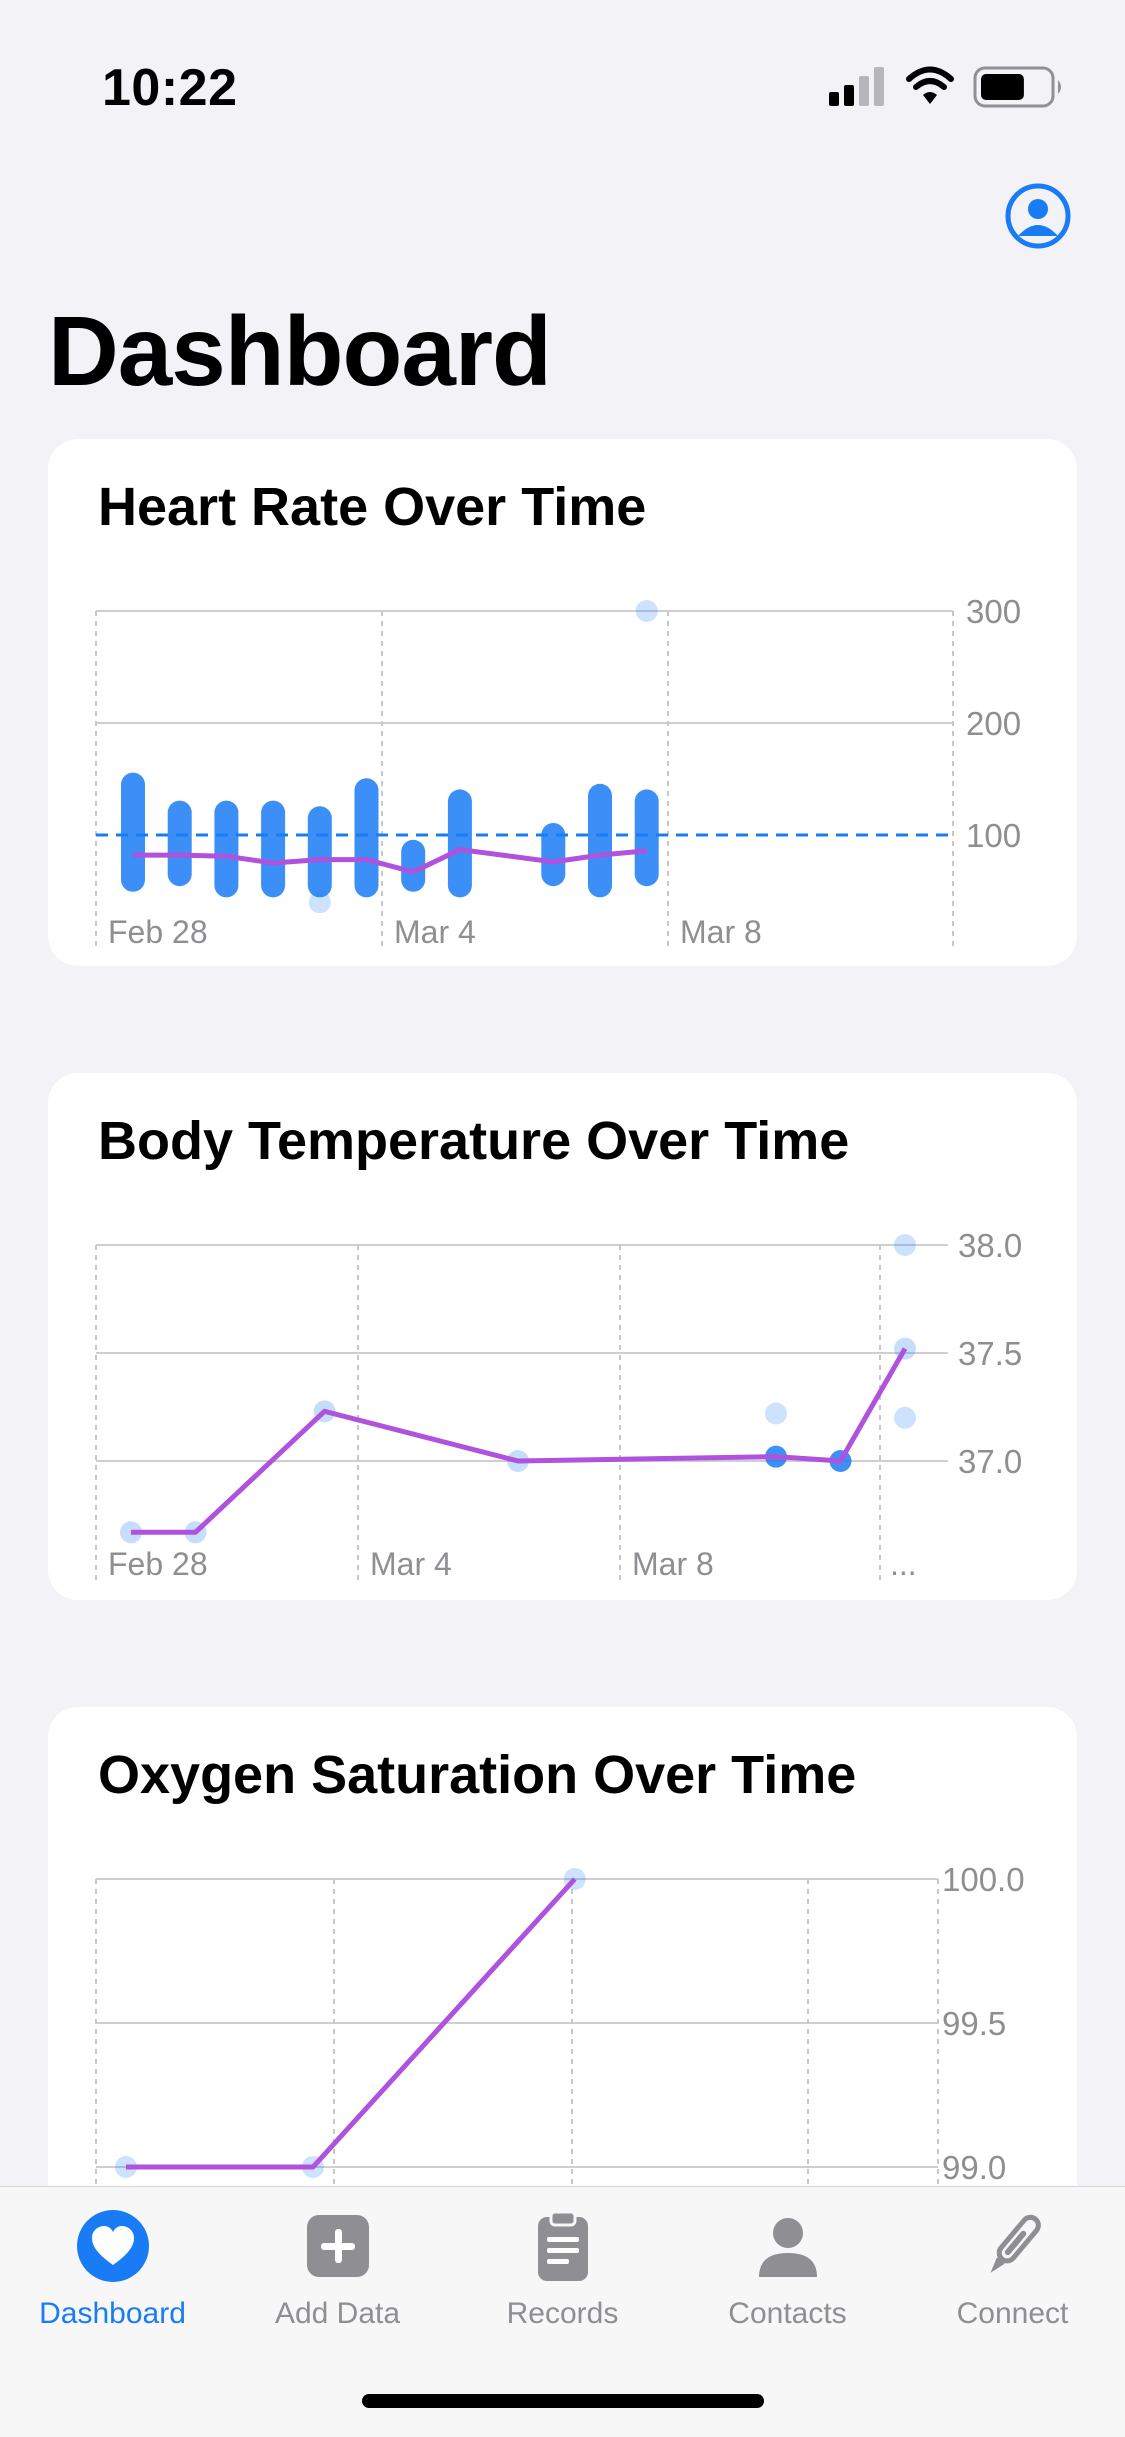  Describe the element at coordinates (113, 2246) in the screenshot. I see `heart-icon` at that location.